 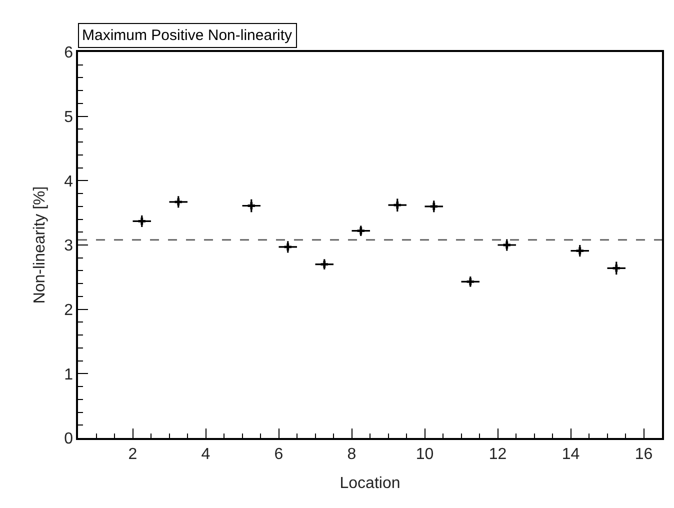 I want to click on chart-title: Maximum Positive Non-linearity, so click(x=187, y=35).